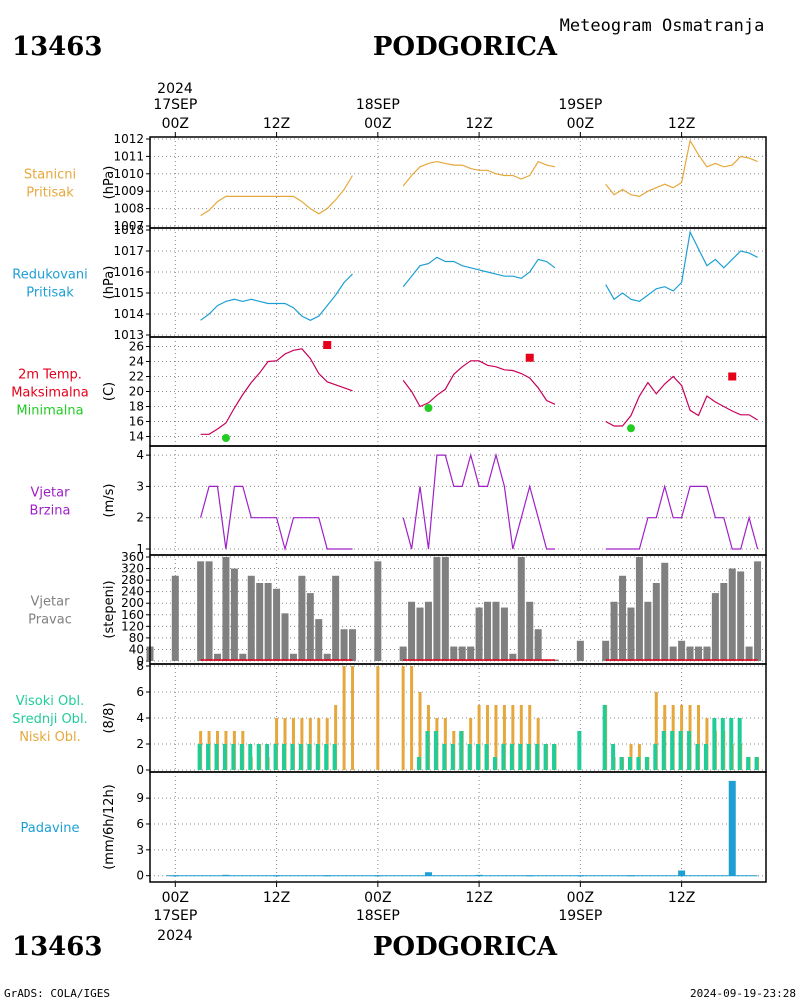 The height and width of the screenshot is (1000, 800). What do you see at coordinates (49, 275) in the screenshot?
I see `panel-label: Redukovani` at bounding box center [49, 275].